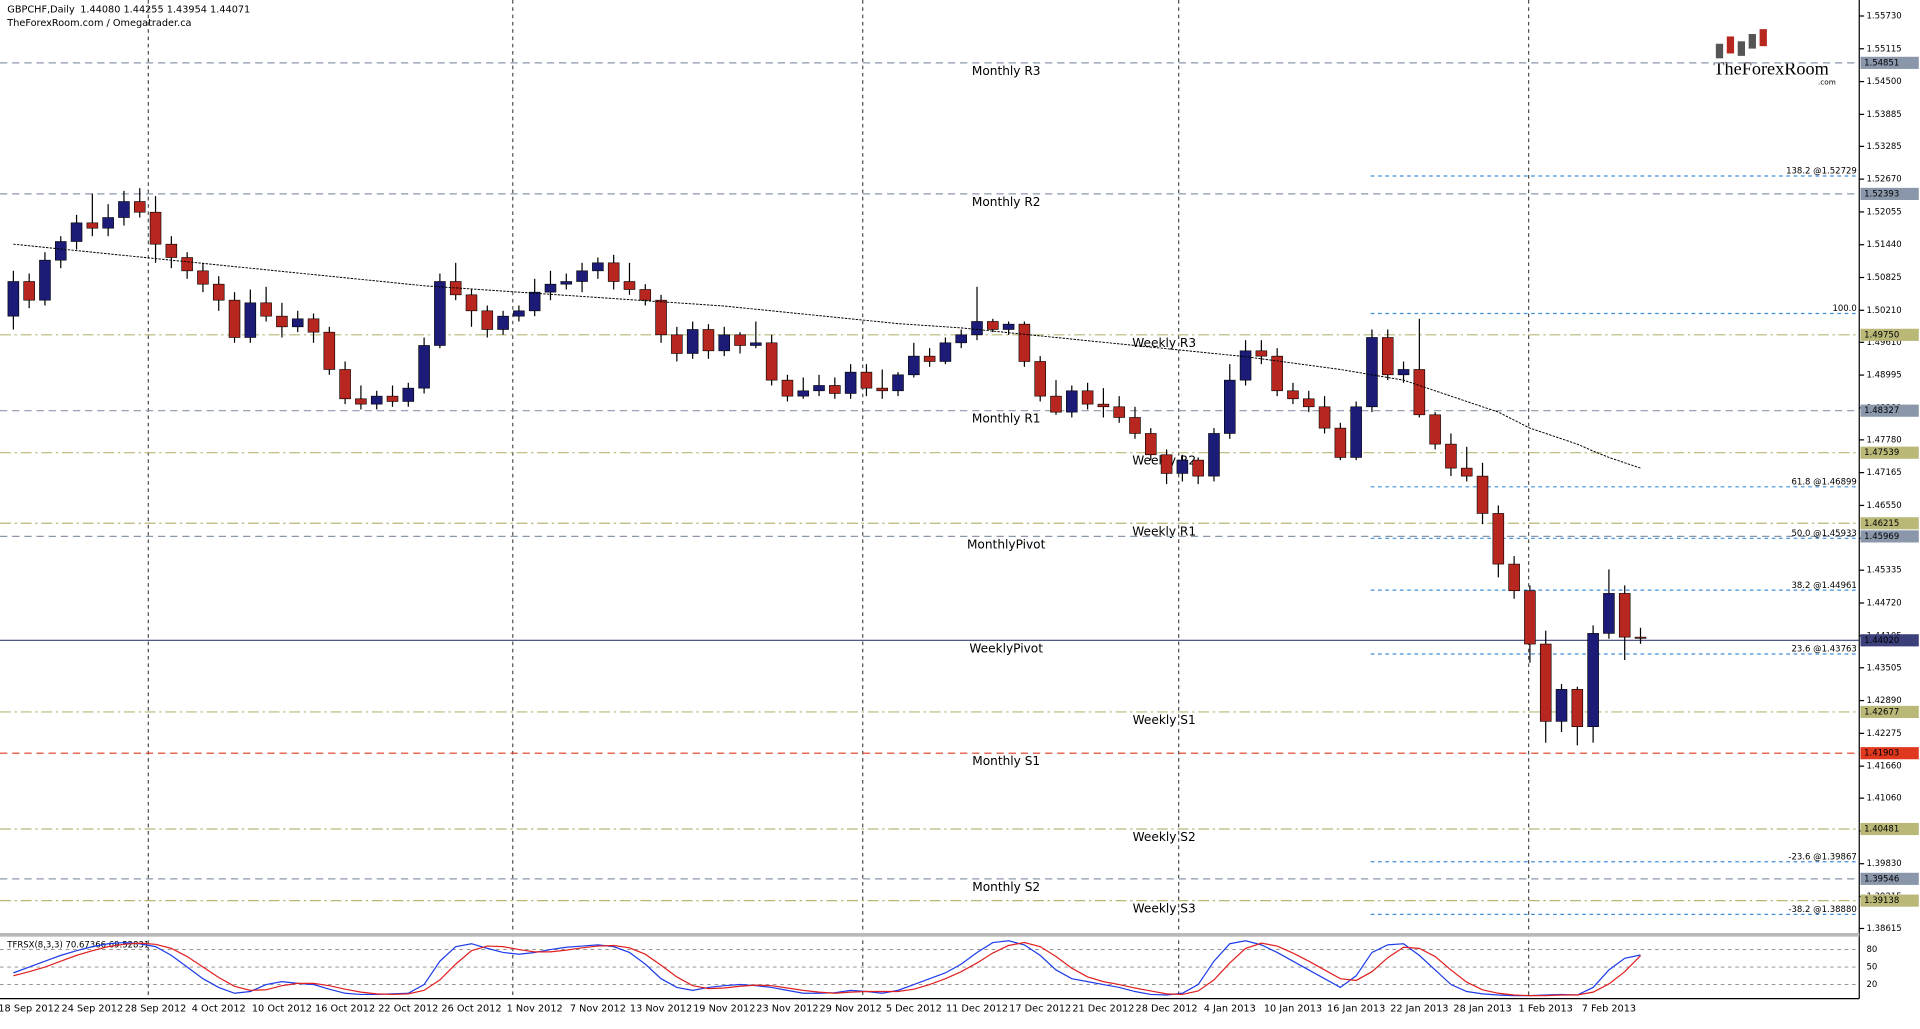 Image resolution: width=1920 pixels, height=1029 pixels. What do you see at coordinates (282, 1008) in the screenshot?
I see `x-tick-label: 10 Oct 2012` at bounding box center [282, 1008].